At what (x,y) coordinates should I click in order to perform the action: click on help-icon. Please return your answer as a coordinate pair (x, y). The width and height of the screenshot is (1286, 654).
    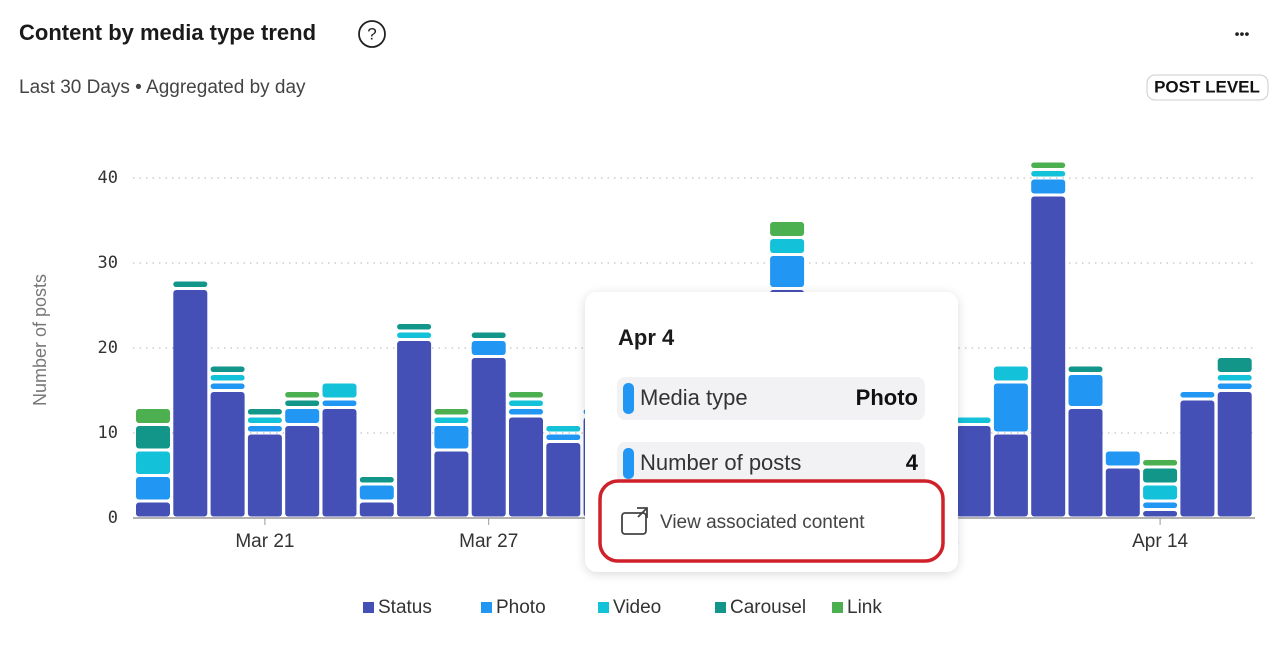
    Looking at the image, I should click on (372, 34).